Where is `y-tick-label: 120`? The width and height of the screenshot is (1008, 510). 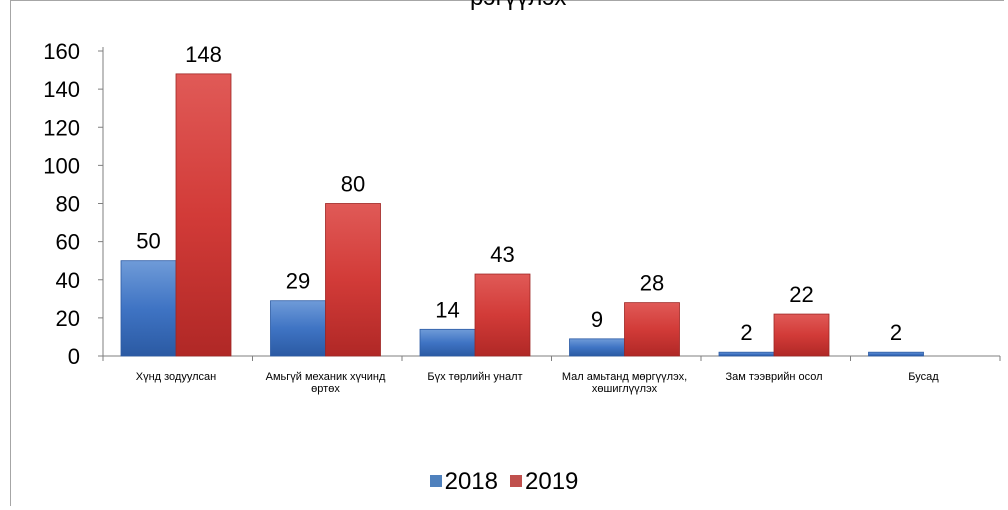 y-tick-label: 120 is located at coordinates (61, 127).